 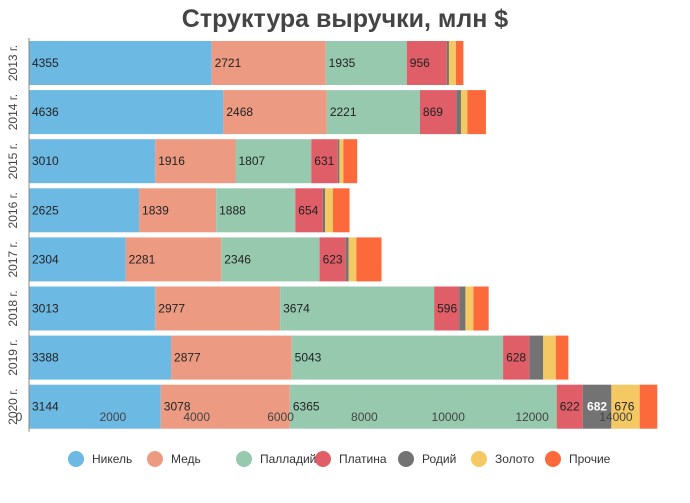 I want to click on data-label: 3013, so click(x=45, y=309).